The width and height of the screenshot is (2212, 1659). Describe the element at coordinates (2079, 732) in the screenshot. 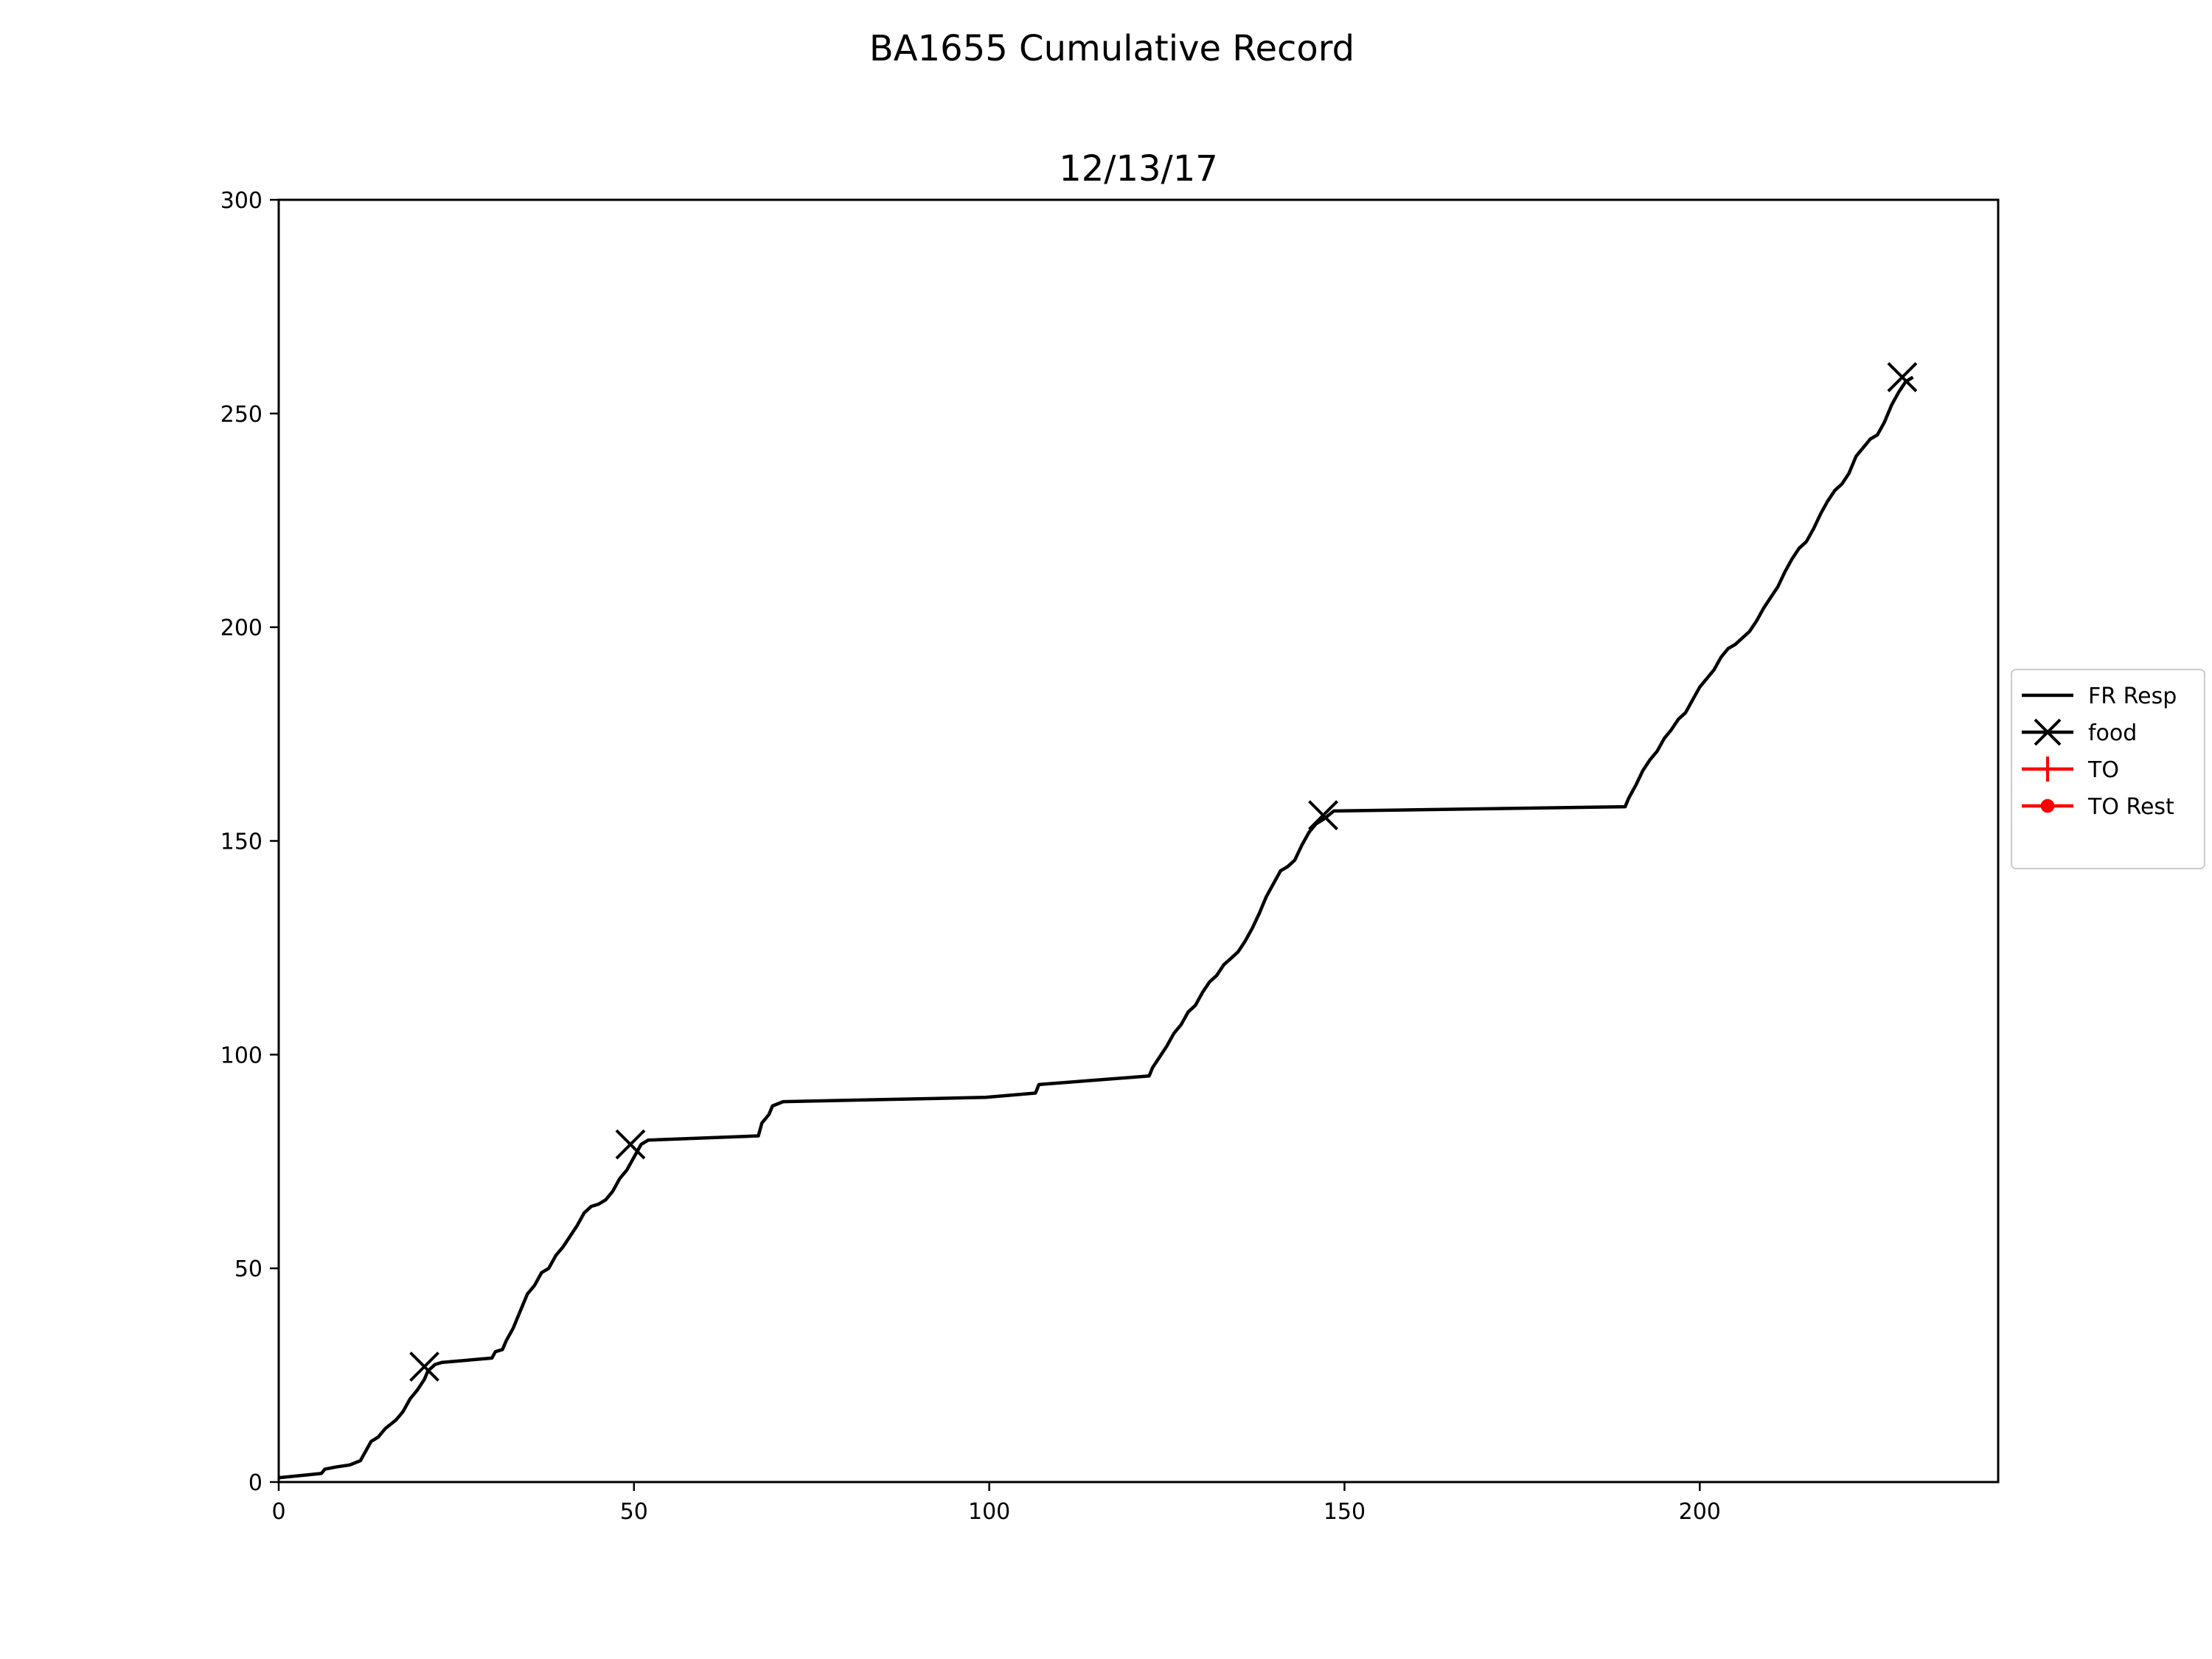

I see `legend-entry: food` at that location.